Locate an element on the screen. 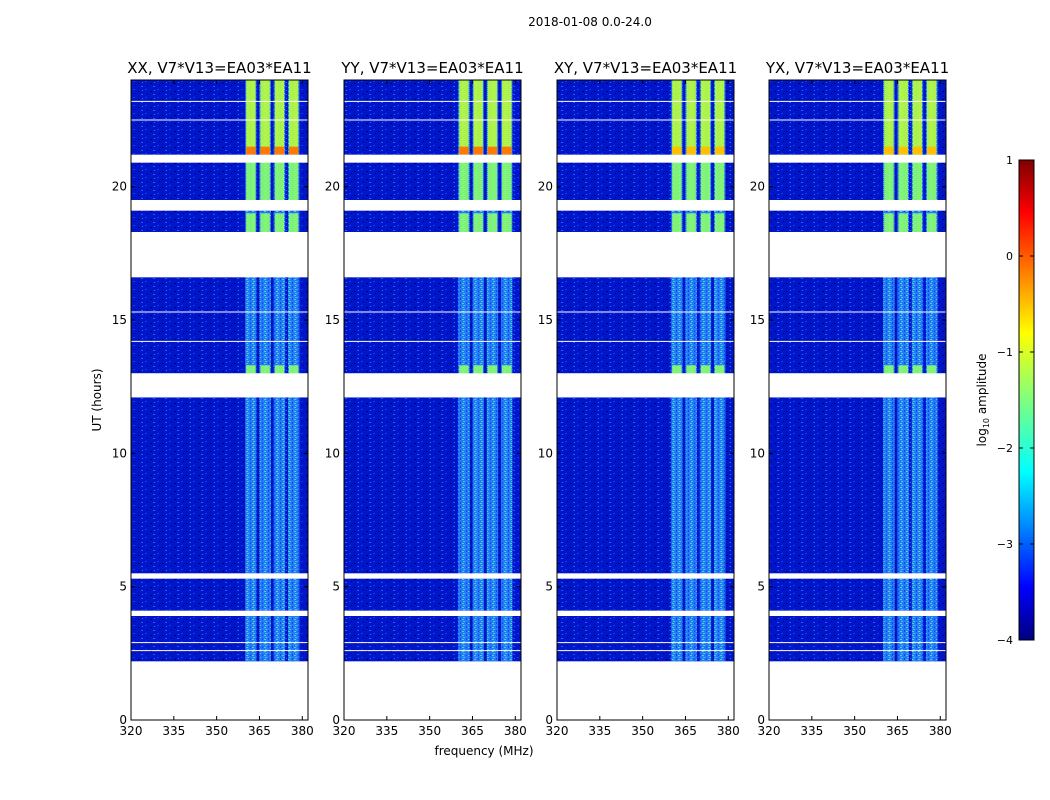 The height and width of the screenshot is (800, 1050). panel-title: XY, V7*V13=EA03*EA11 is located at coordinates (645, 68).